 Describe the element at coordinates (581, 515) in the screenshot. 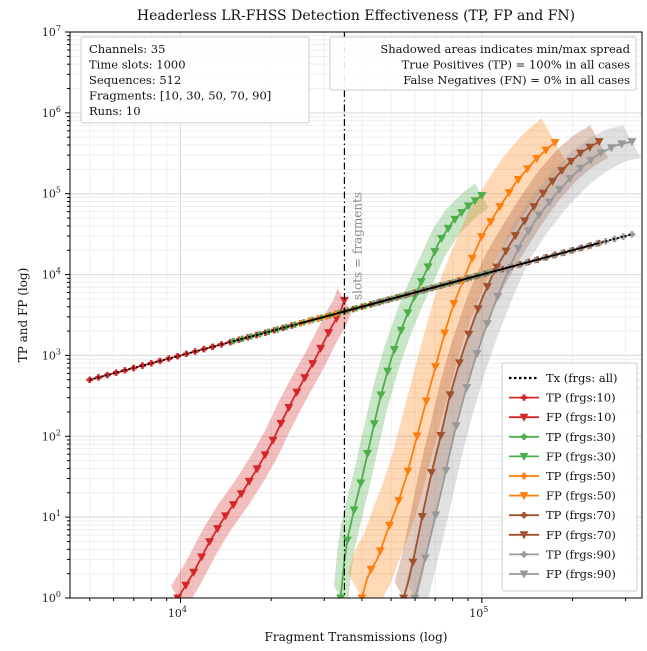

I see `legend-label: TP (frgs:70)` at that location.